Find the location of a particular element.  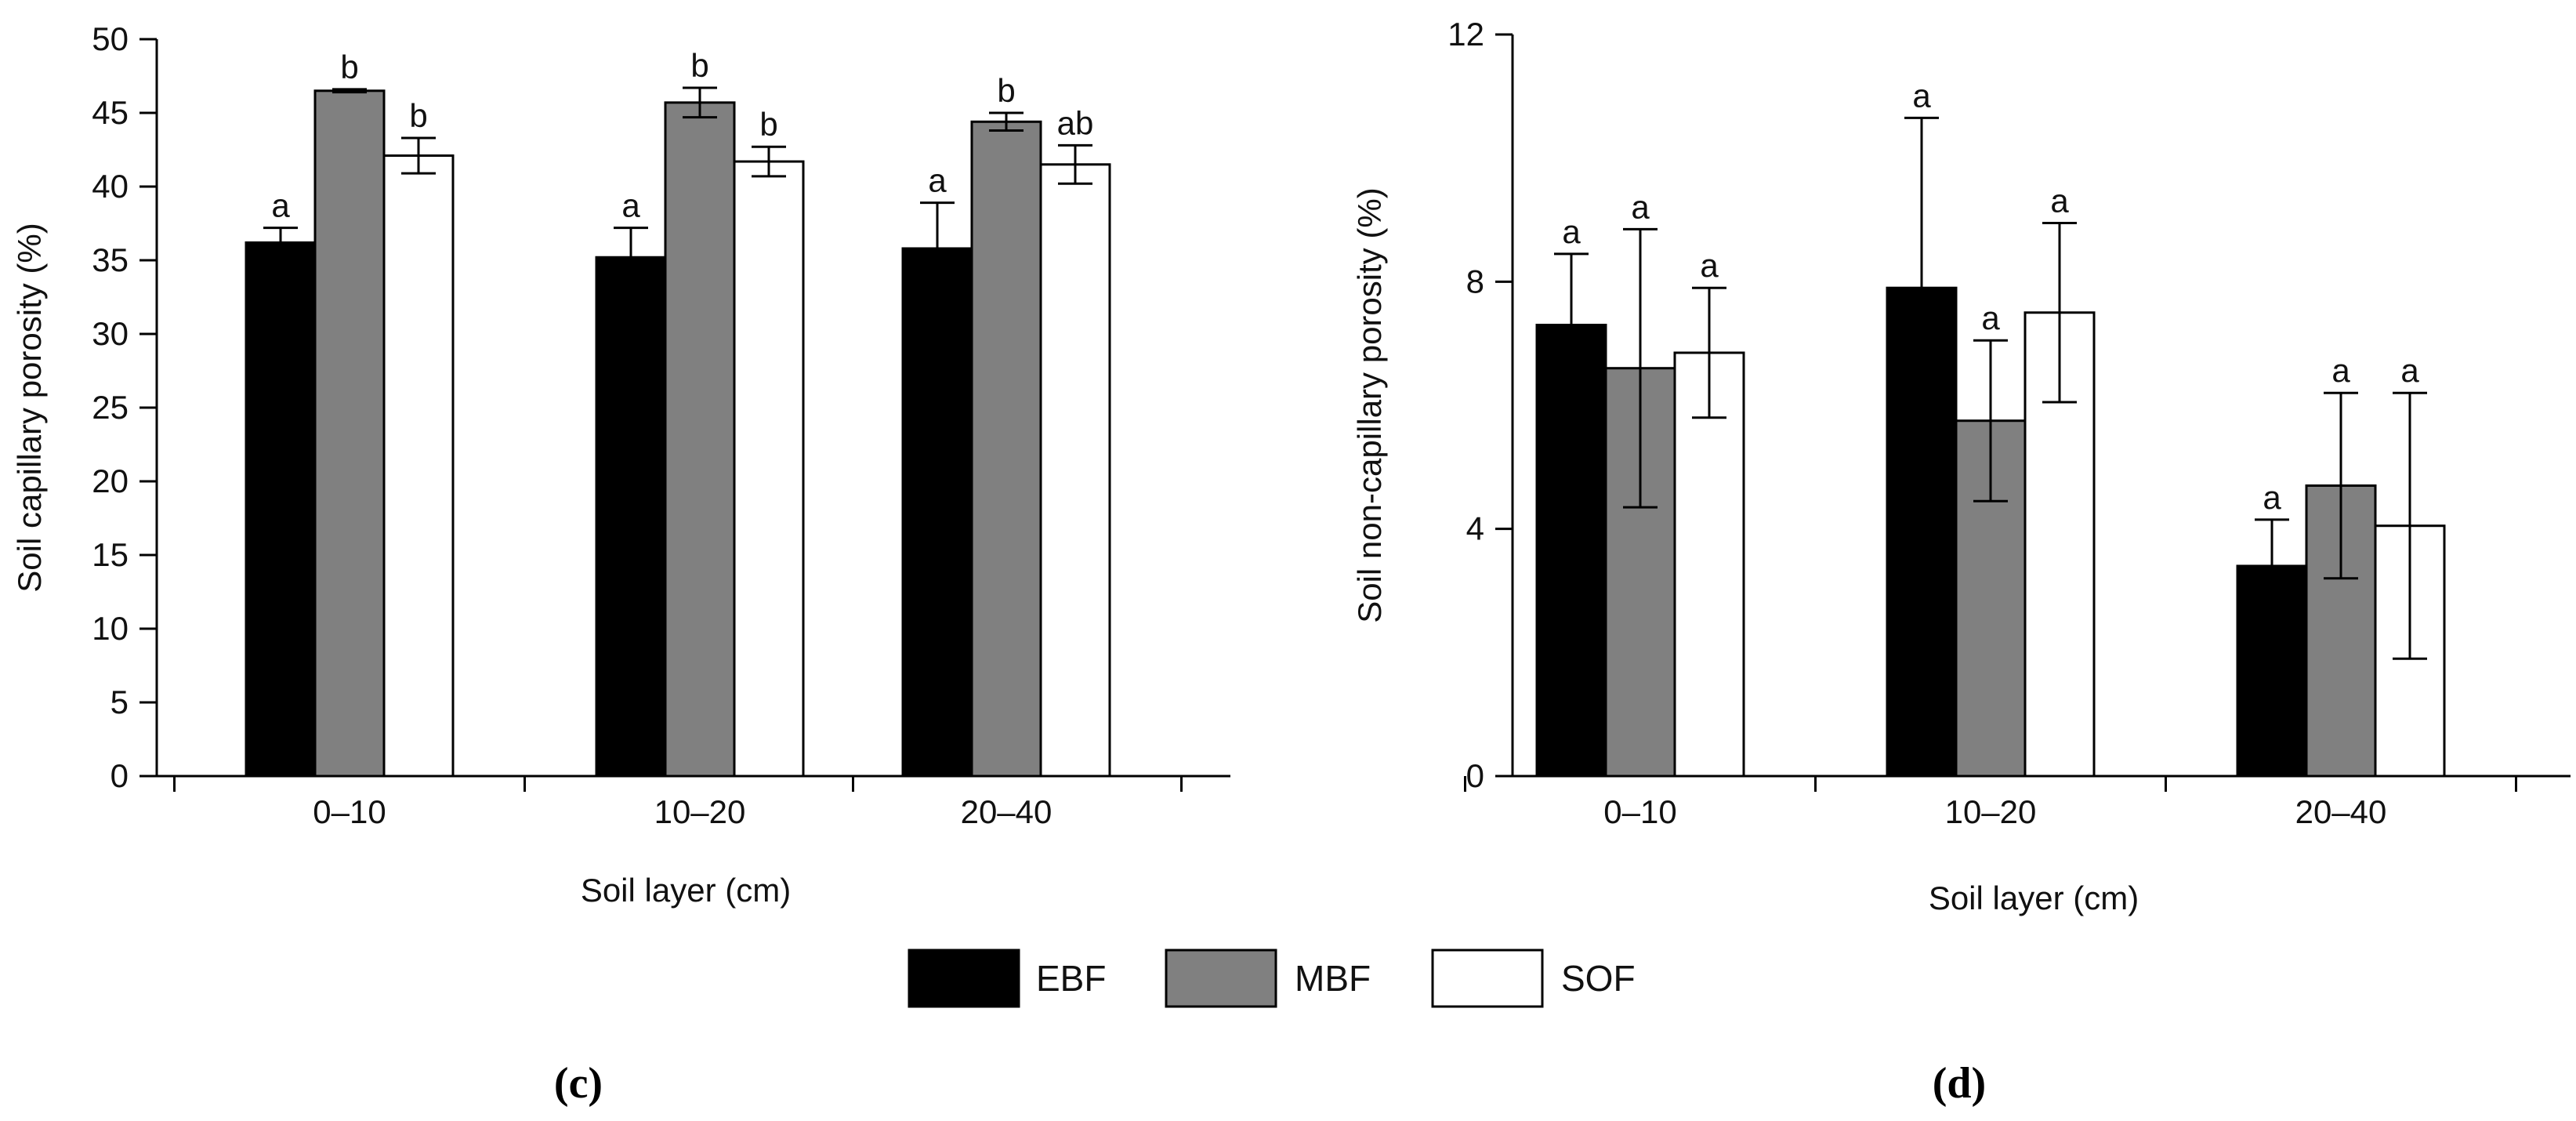

significance-letter-sof: ab is located at coordinates (1075, 122).